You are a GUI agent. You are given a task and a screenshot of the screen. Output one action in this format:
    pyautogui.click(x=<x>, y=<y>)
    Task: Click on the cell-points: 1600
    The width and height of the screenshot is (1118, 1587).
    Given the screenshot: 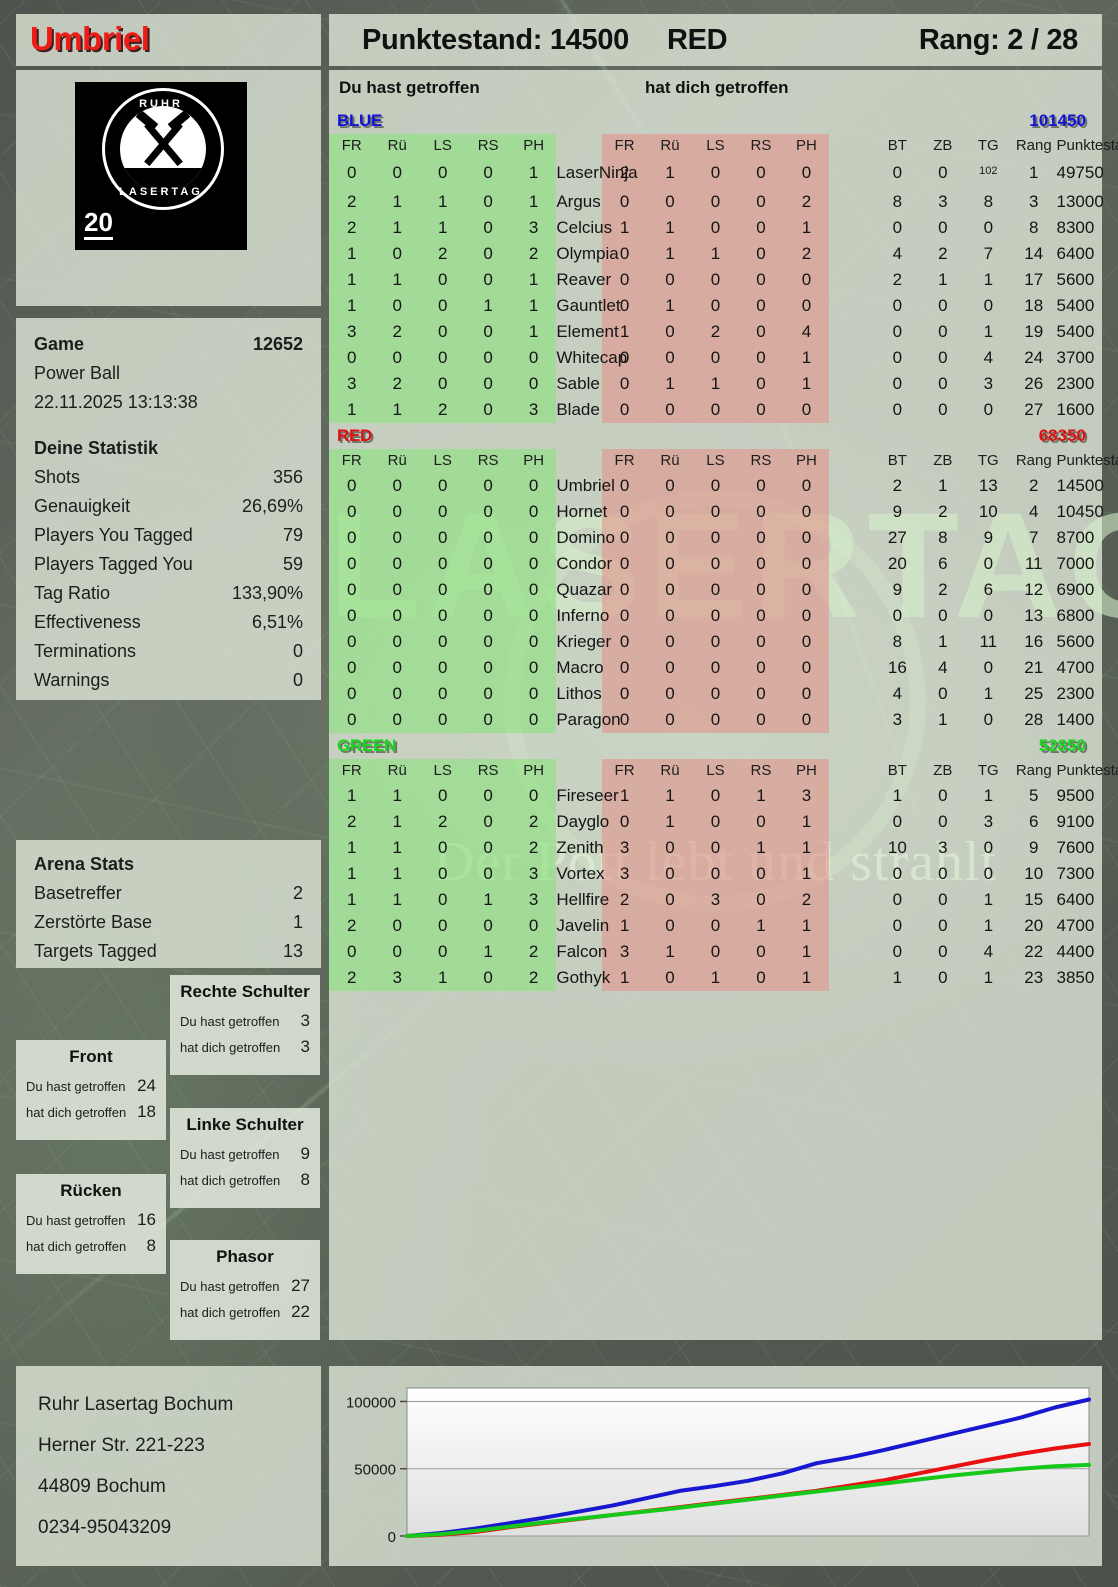 What is the action you would take?
    pyautogui.click(x=1075, y=409)
    